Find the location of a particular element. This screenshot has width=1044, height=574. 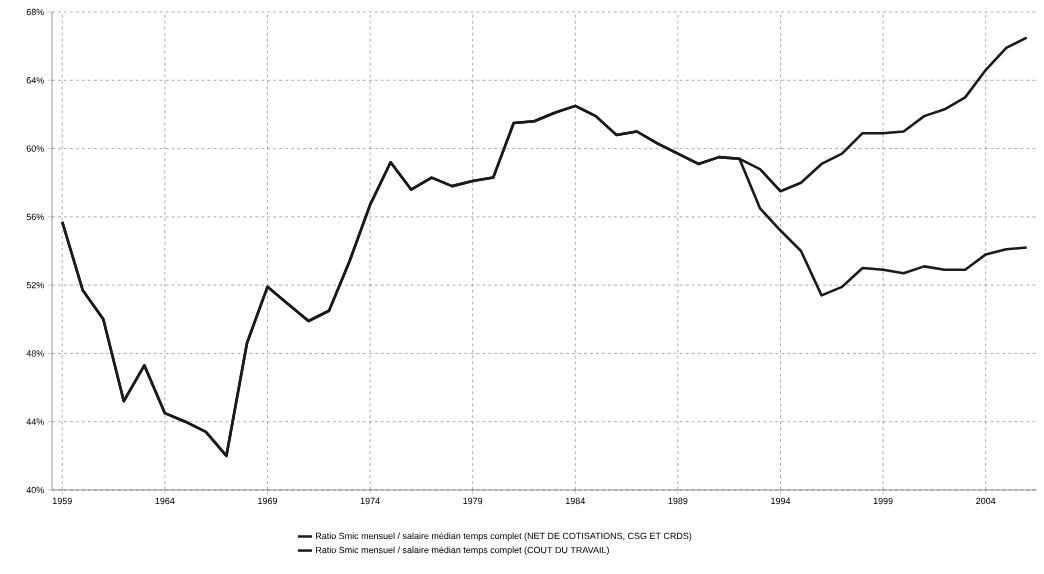

x-tick-label: 1964 is located at coordinates (165, 501).